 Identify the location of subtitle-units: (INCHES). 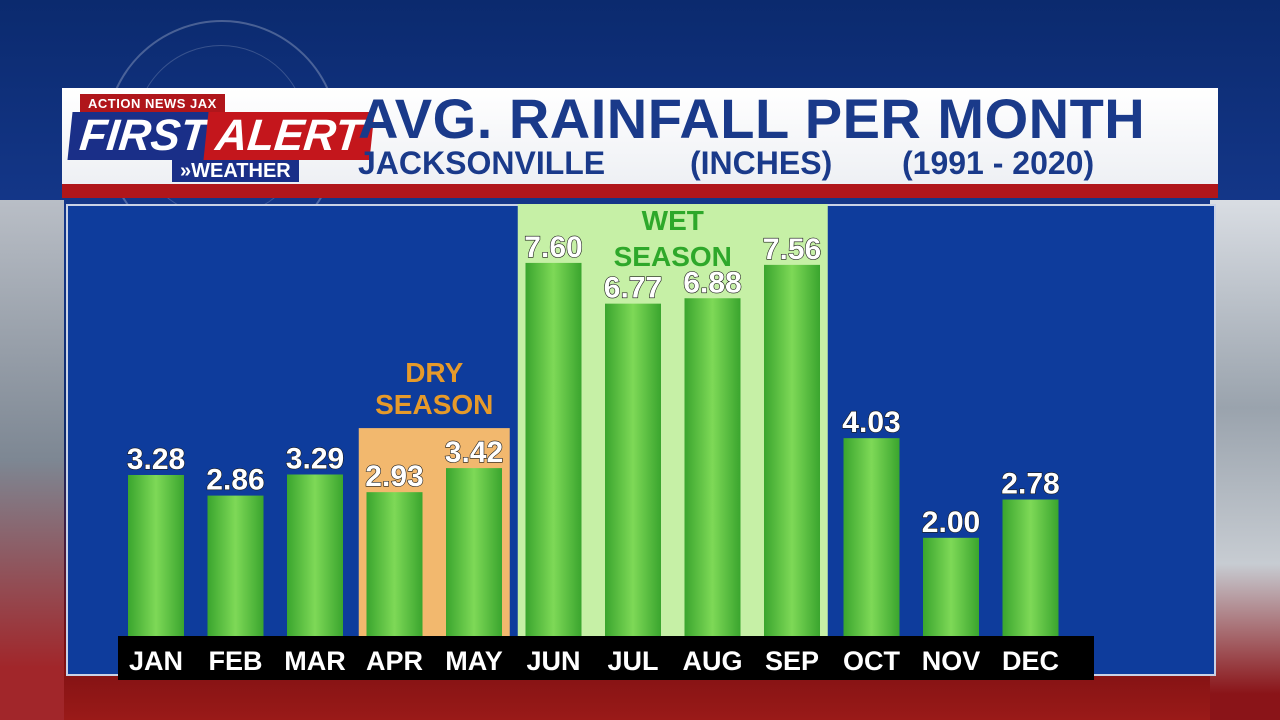
(761, 163).